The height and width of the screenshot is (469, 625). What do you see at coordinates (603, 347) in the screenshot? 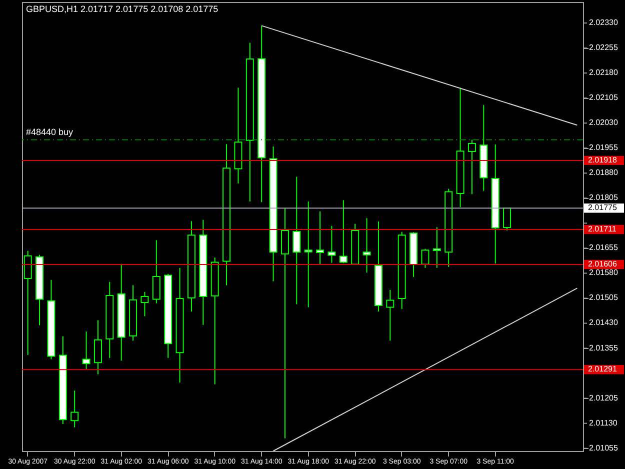
I see `y-tick-label: 2.01355` at bounding box center [603, 347].